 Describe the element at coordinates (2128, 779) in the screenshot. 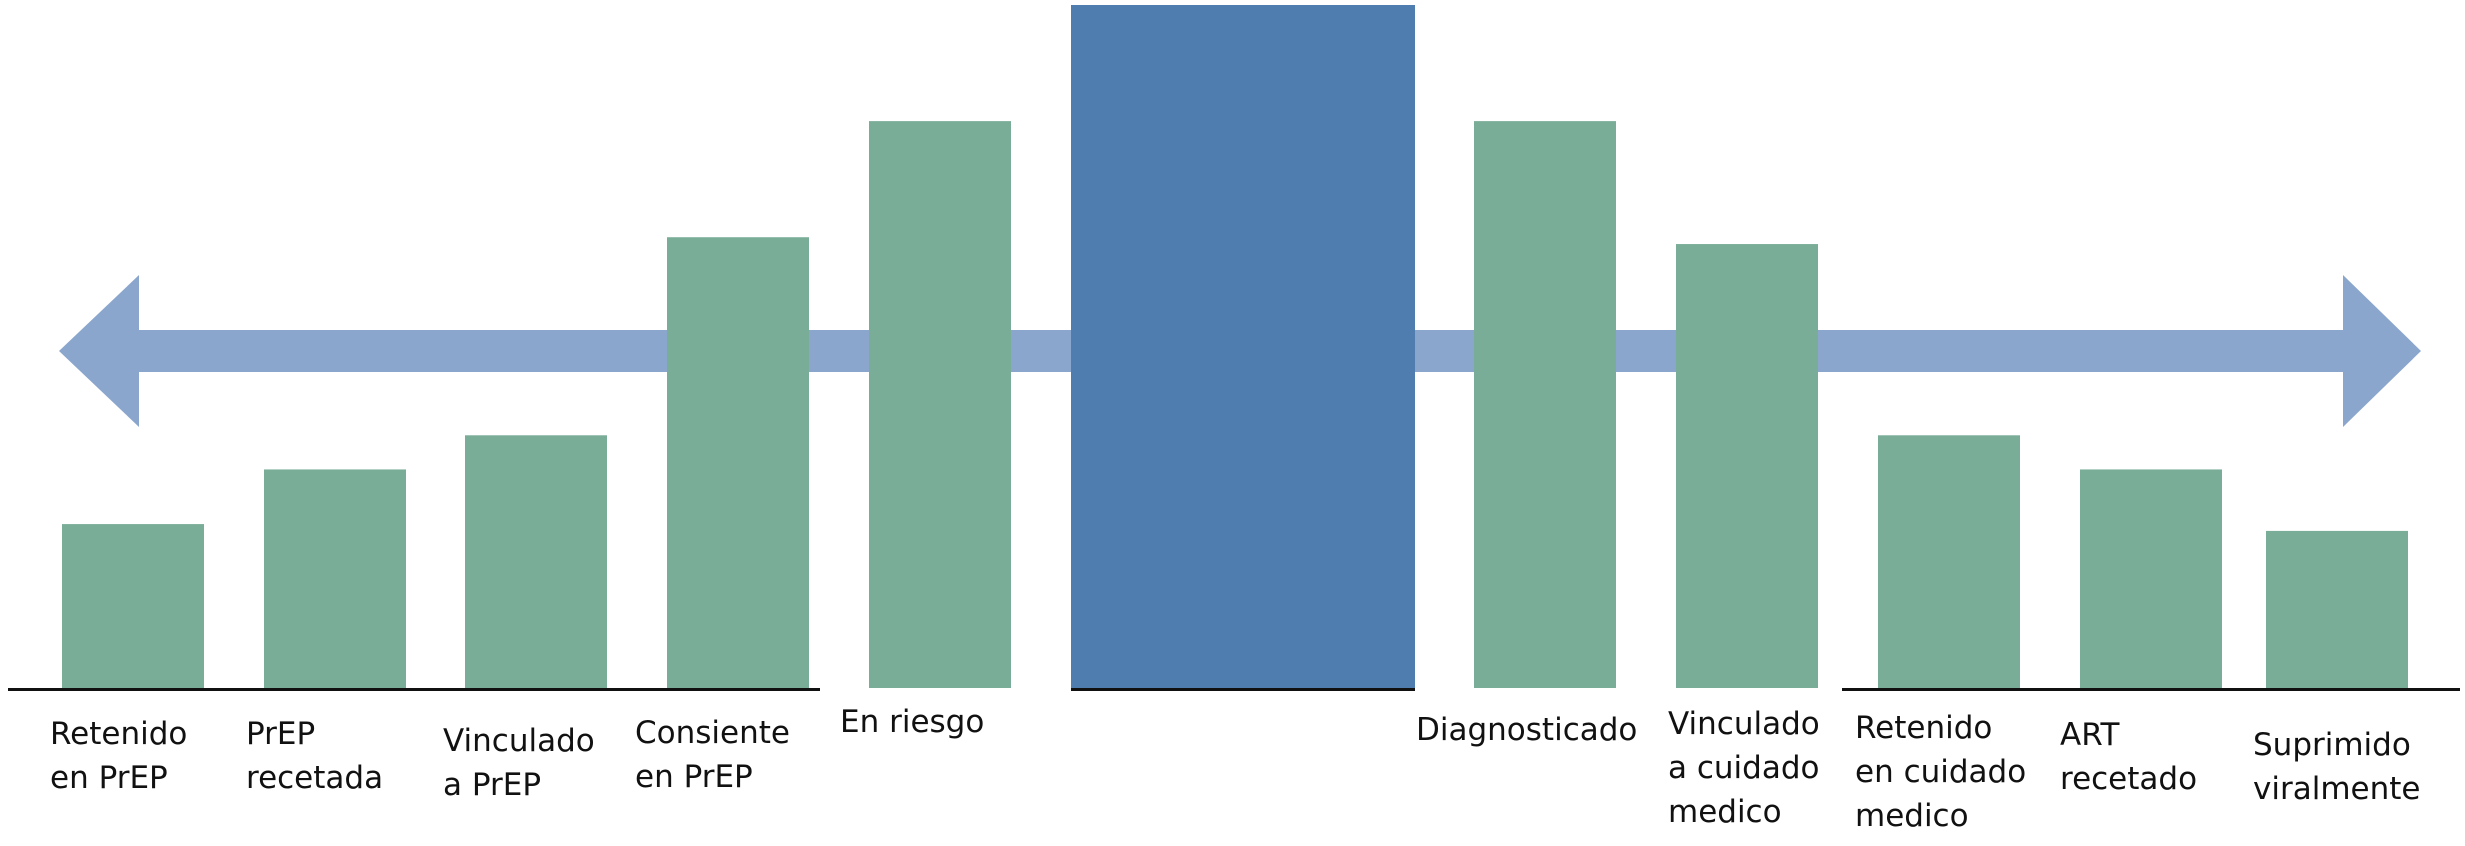

I see `category-label-line: recetado` at that location.